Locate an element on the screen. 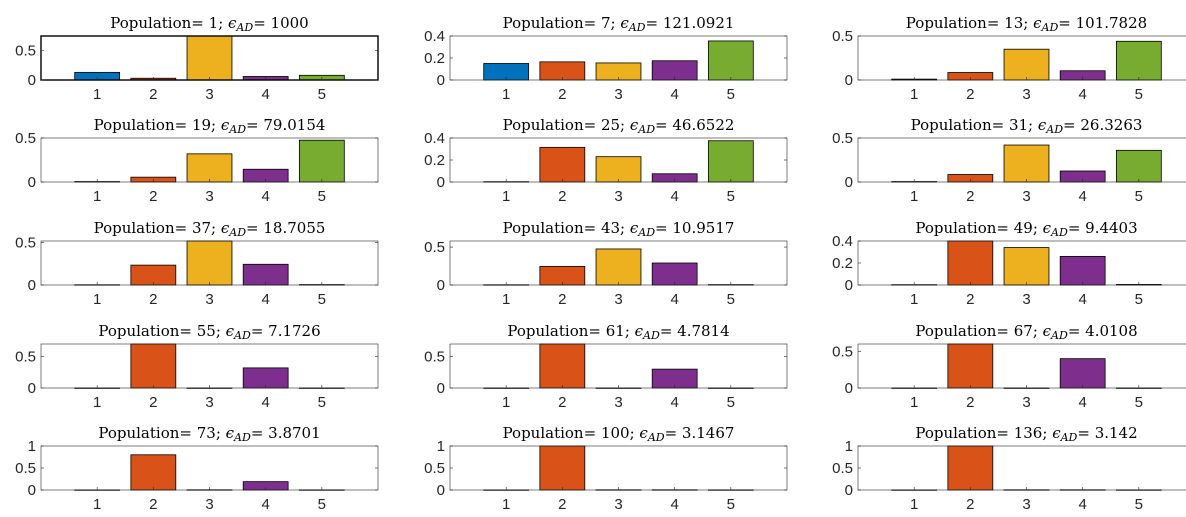  subplot-title: Population= 49; ϵAD= 9.4403 is located at coordinates (1026, 229).